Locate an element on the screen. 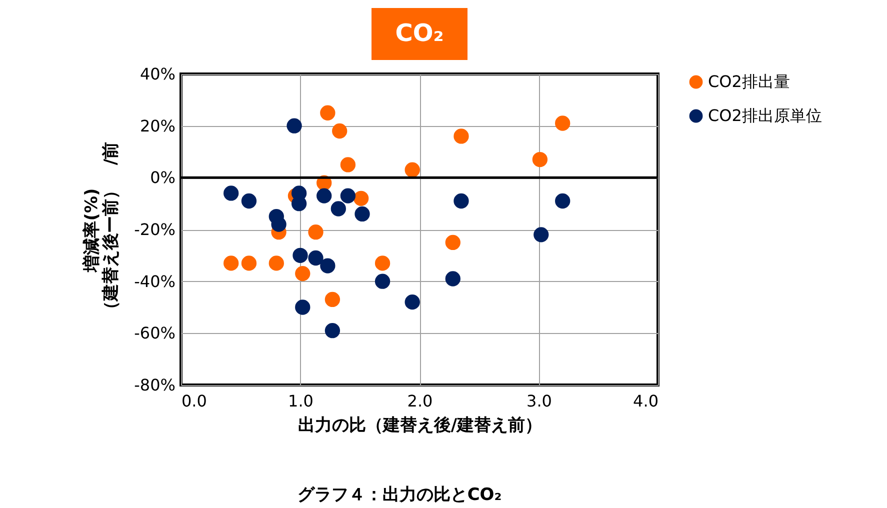 The image size is (887, 508). legend-label: CO2排出量 is located at coordinates (749, 81).